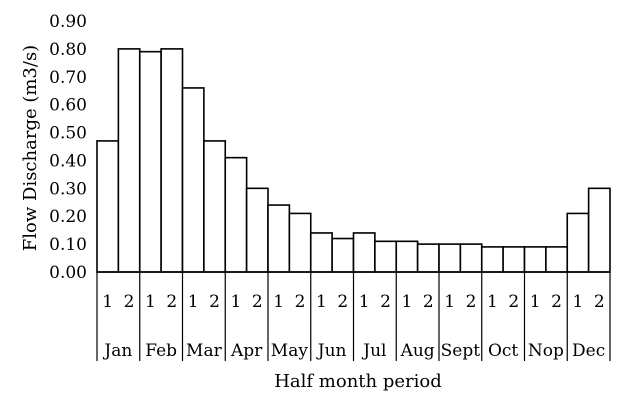 This screenshot has width=621, height=394. Describe the element at coordinates (68, 134) in the screenshot. I see `y-tick-label: 0.50` at that location.